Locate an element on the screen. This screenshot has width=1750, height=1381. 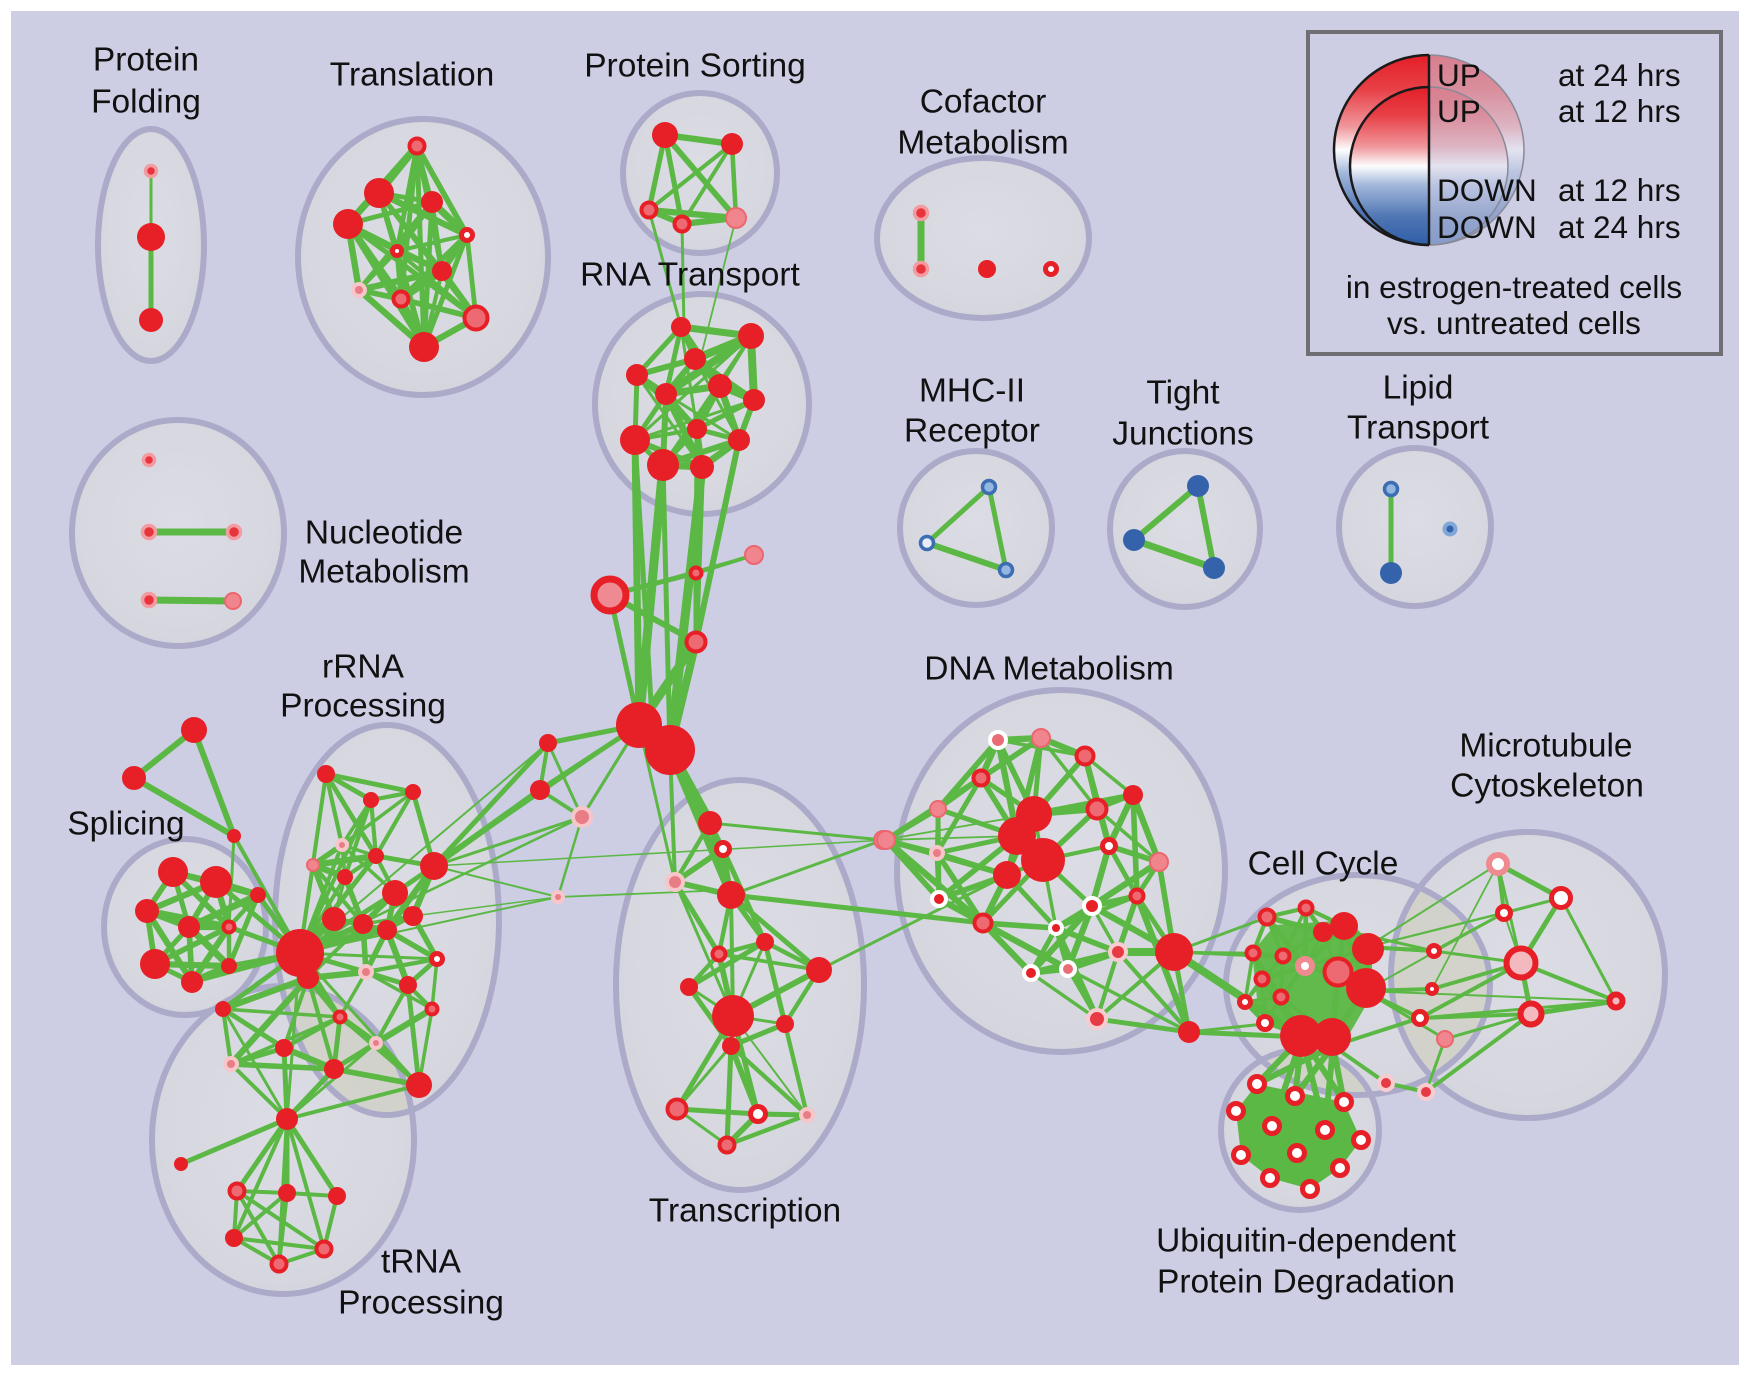
svg-text: Junctions is located at coordinates (1183, 434).